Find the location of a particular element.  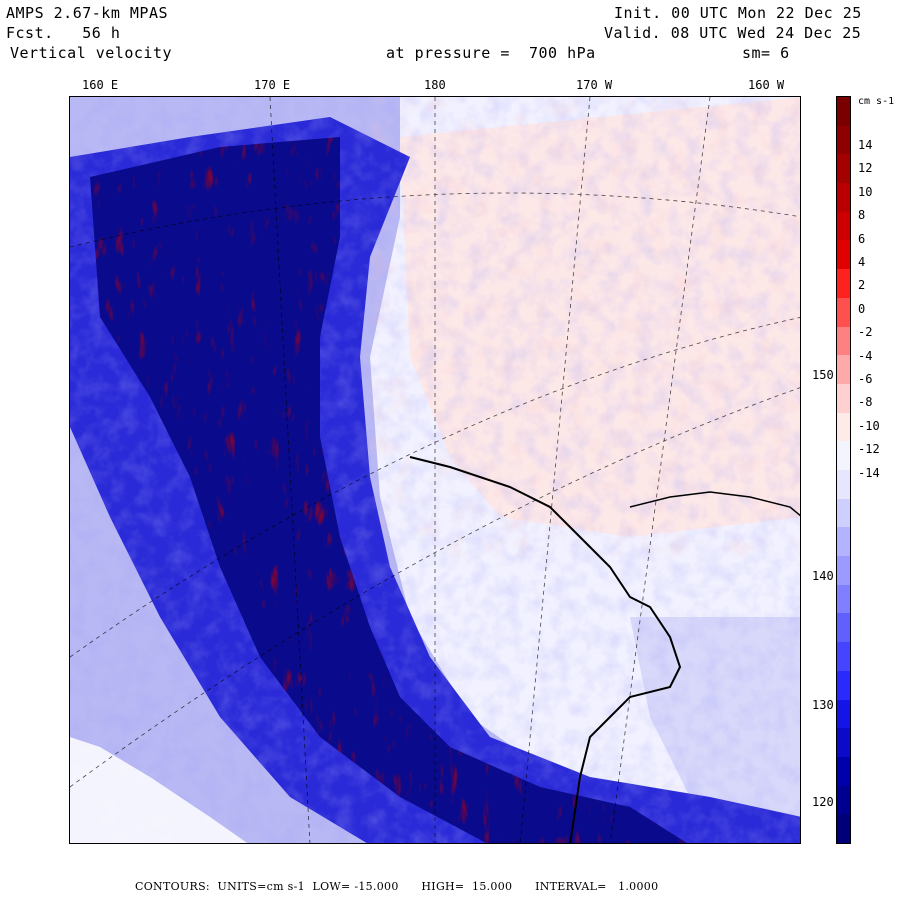

colorbar-label: -12 is located at coordinates (869, 449).